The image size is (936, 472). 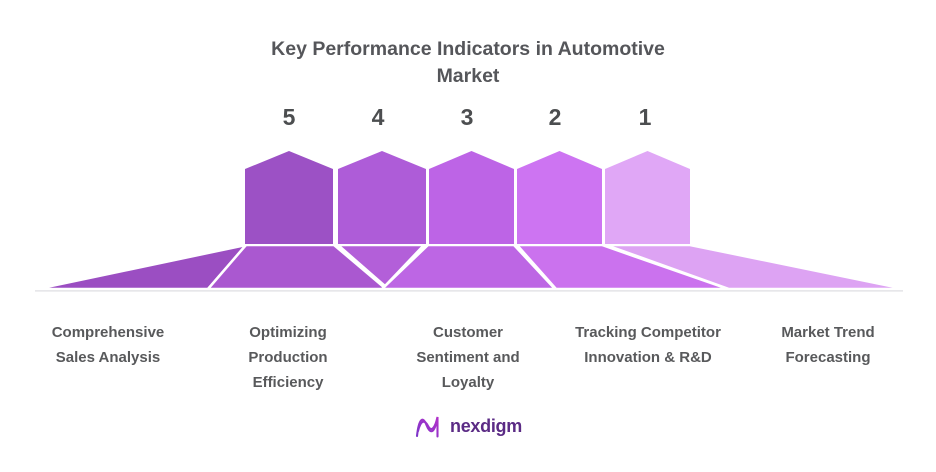 I want to click on kpi-label-competitor-innovation: Tracking Competitor Innovation & R&D, so click(x=648, y=345).